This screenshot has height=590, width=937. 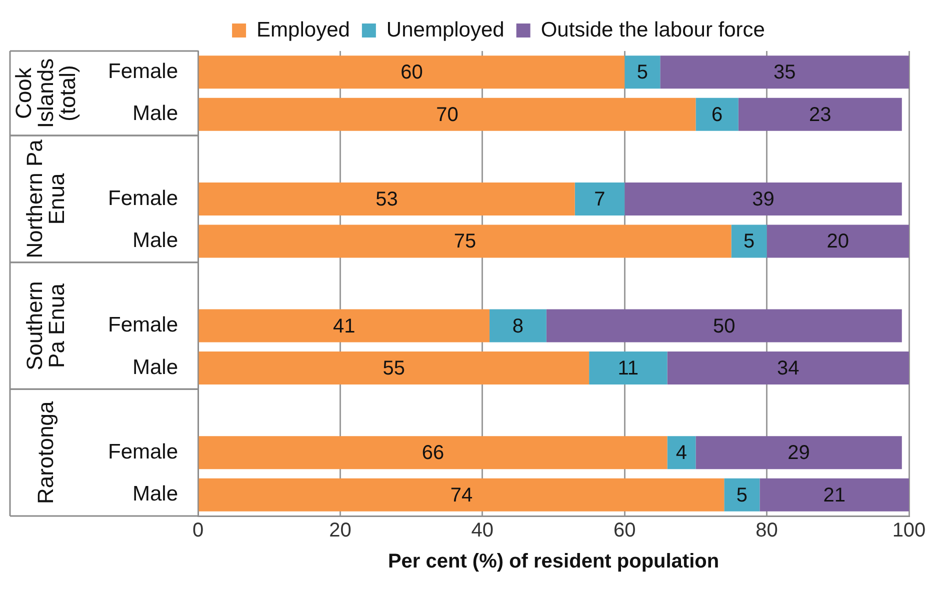 What do you see at coordinates (198, 531) in the screenshot?
I see `x-tick-label: 0` at bounding box center [198, 531].